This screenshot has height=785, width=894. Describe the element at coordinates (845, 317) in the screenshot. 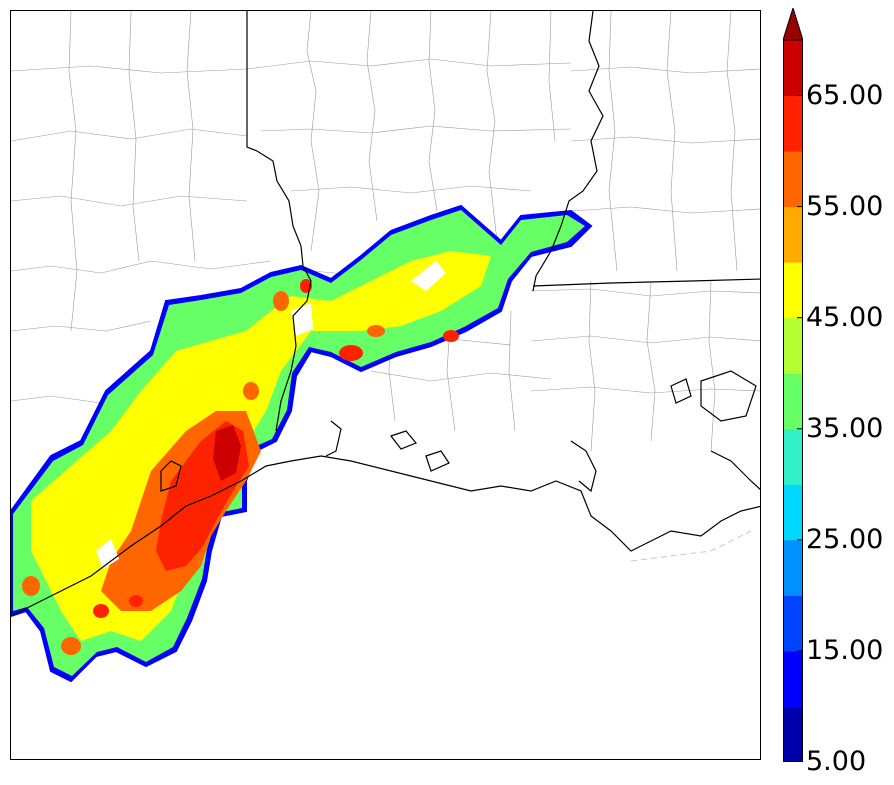

I see `colorbar-tick-label: 45.00` at that location.